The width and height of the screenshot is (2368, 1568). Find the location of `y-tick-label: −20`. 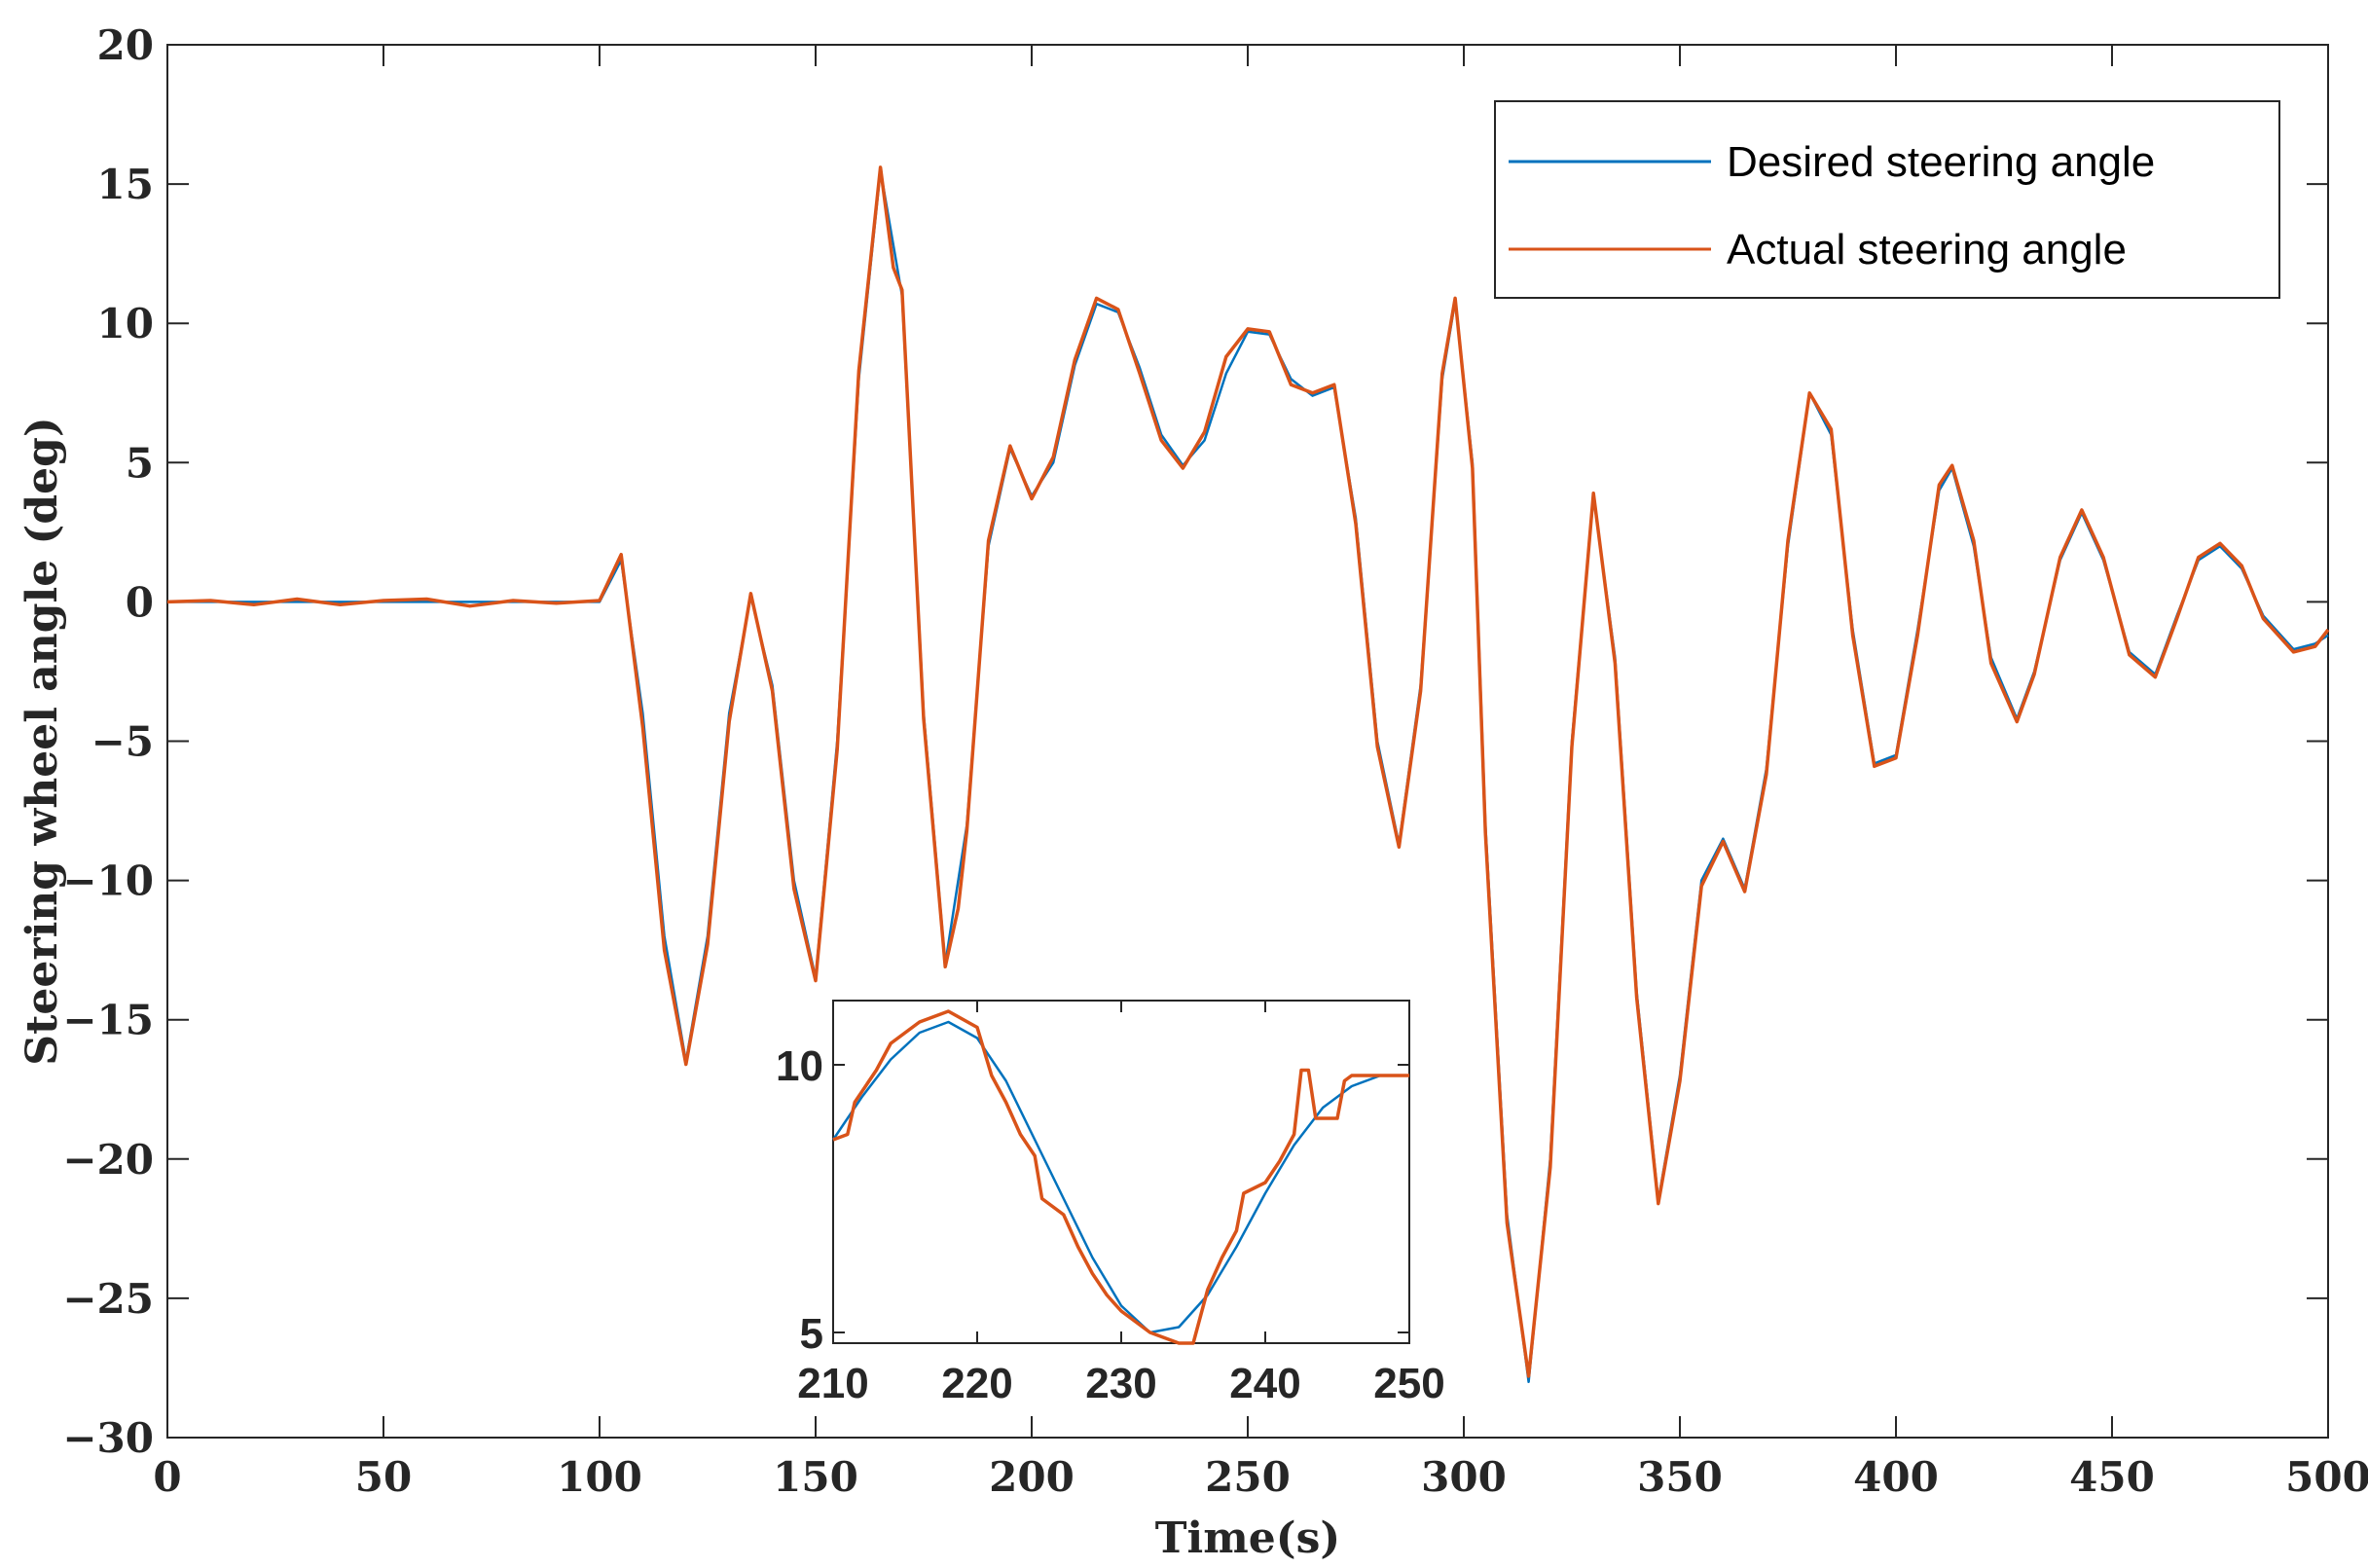

y-tick-label: −20 is located at coordinates (108, 1160).